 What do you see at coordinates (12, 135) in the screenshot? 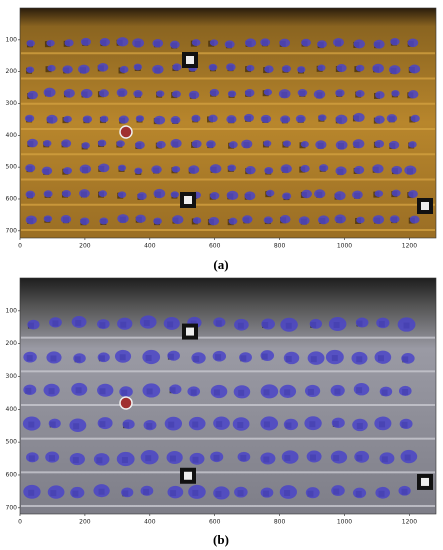
I see `y-tick-label: 400` at bounding box center [12, 135].